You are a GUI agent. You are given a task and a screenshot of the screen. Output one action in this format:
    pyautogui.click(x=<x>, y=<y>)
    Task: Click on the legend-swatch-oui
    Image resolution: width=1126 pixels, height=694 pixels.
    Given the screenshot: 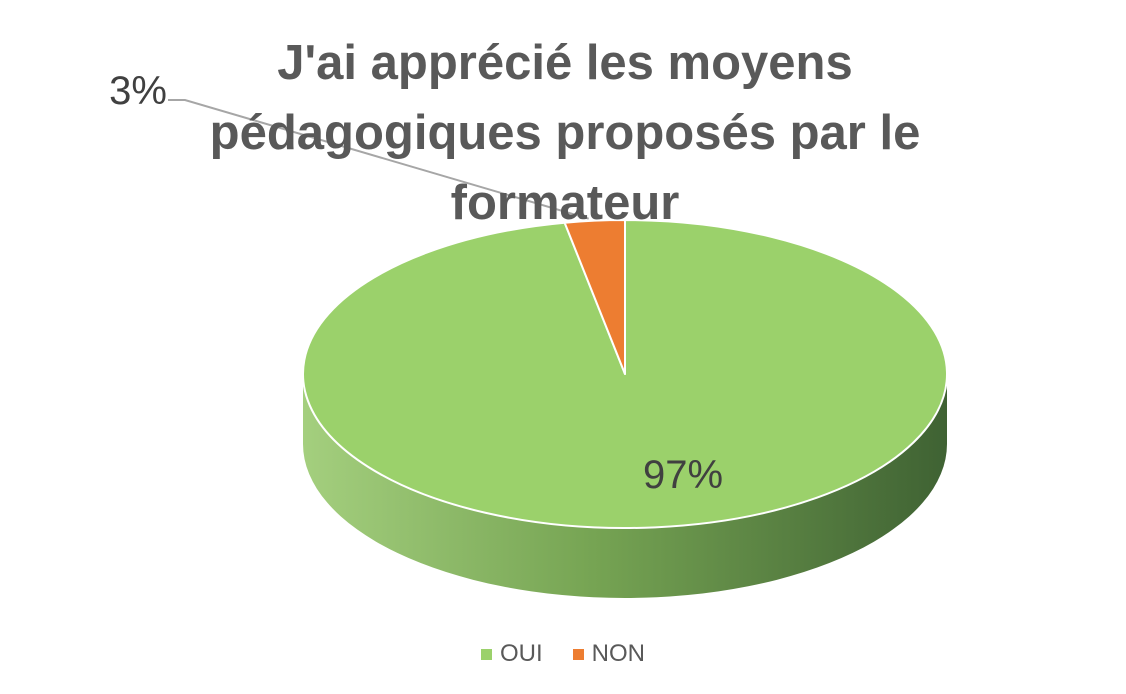 What is the action you would take?
    pyautogui.click(x=486, y=654)
    